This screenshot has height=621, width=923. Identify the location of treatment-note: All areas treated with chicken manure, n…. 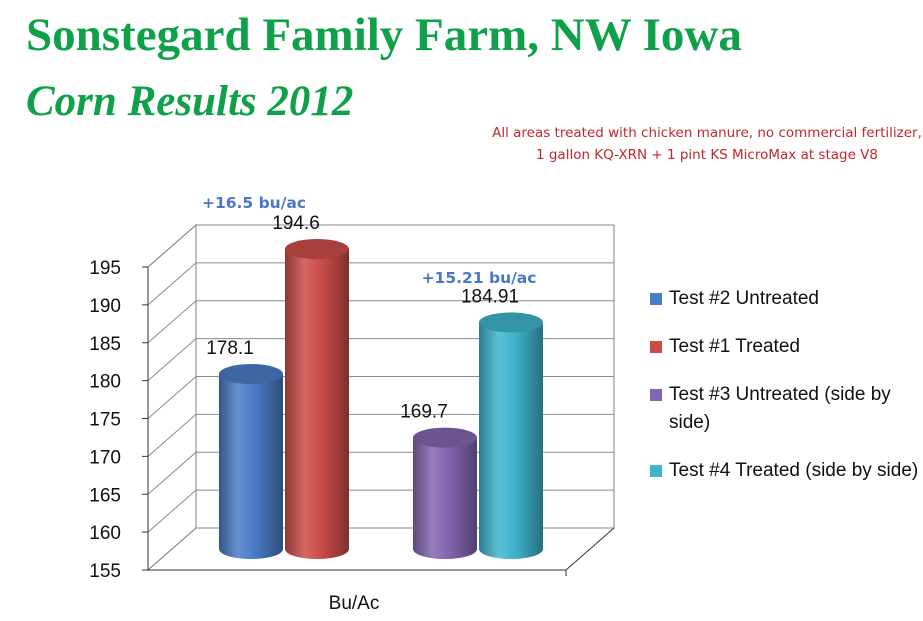
(707, 144).